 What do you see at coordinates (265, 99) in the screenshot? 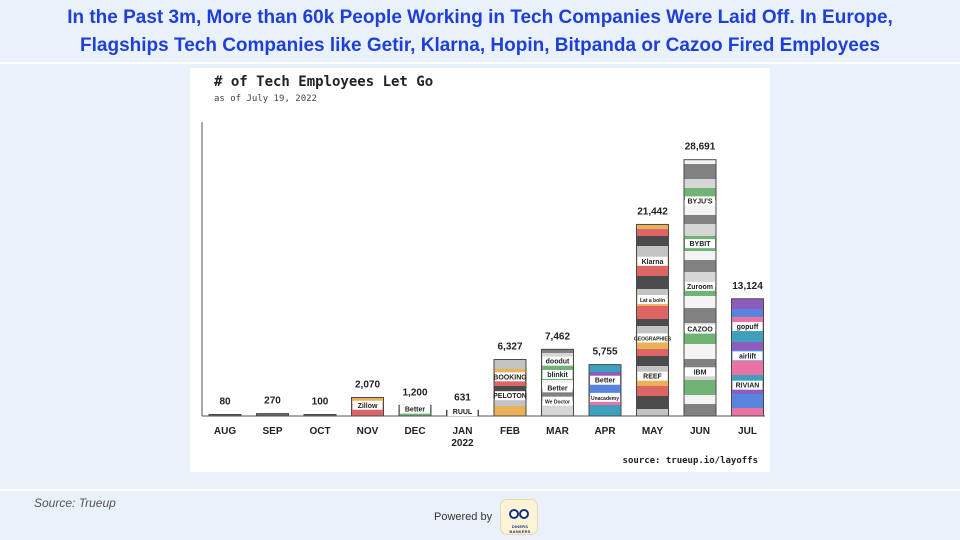
I see `chart-subtitle: as of July 19, 2022` at bounding box center [265, 99].